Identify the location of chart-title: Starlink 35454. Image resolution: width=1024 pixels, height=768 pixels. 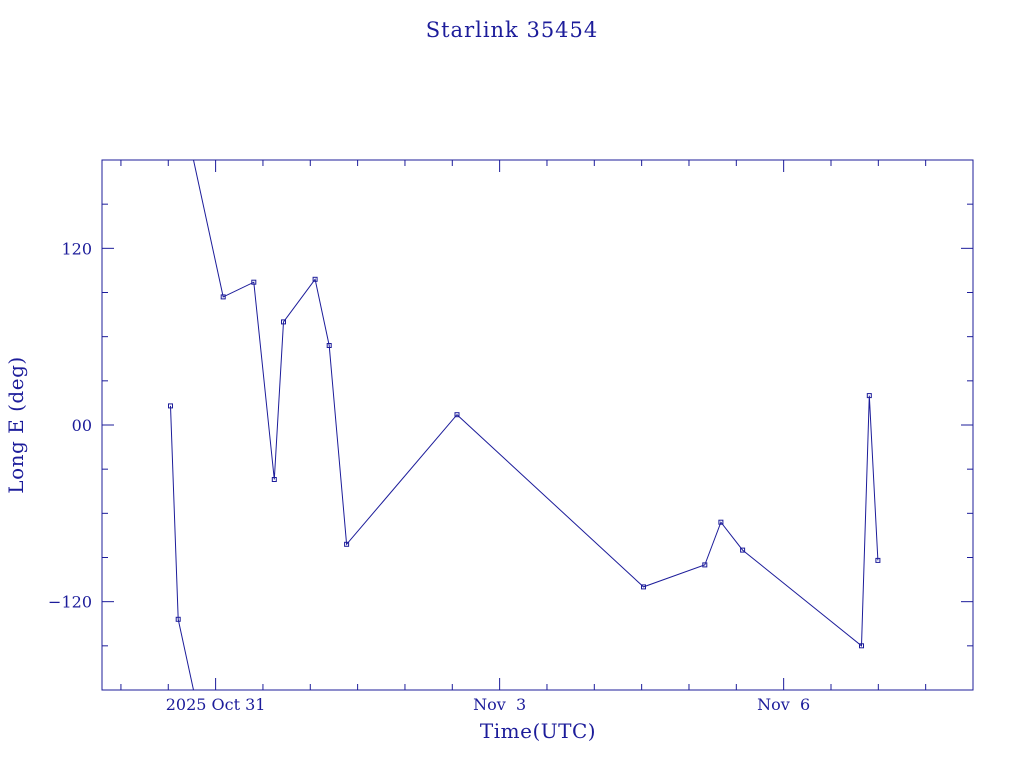
(512, 30).